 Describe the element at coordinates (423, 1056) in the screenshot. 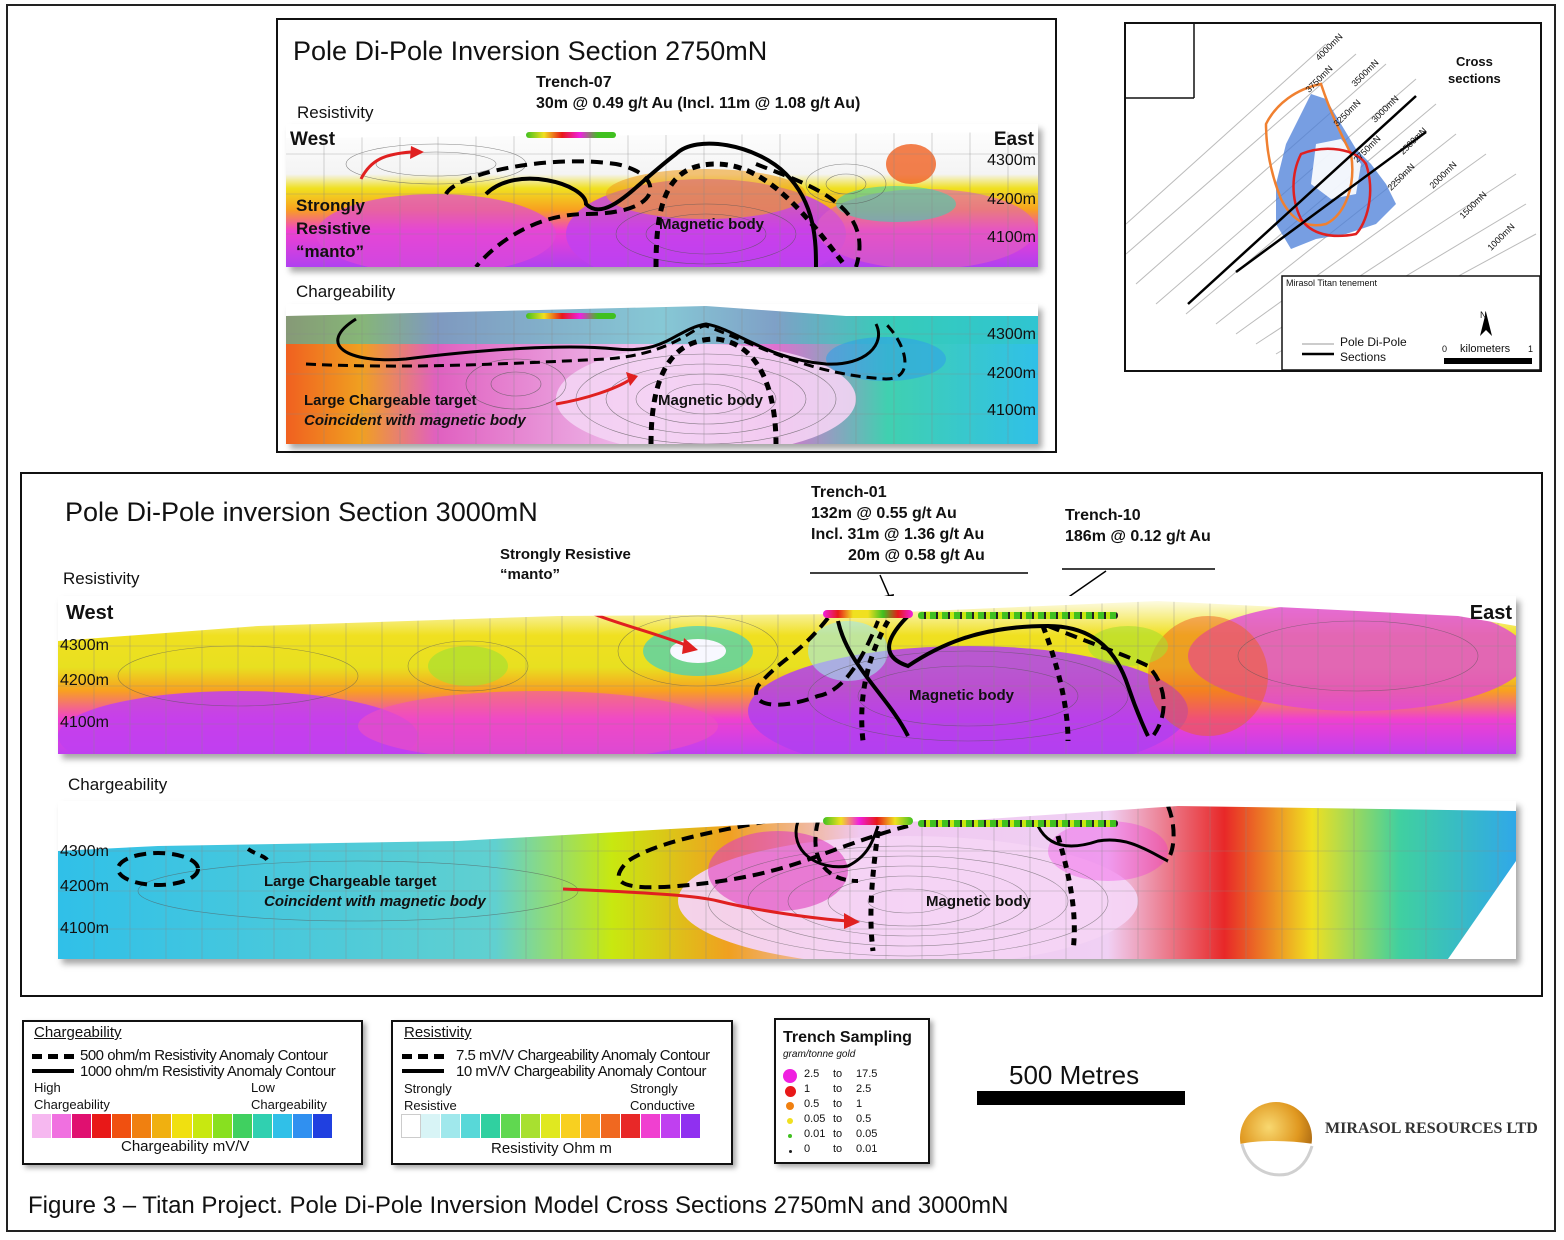

I see `res-legend-dash-swatch` at that location.